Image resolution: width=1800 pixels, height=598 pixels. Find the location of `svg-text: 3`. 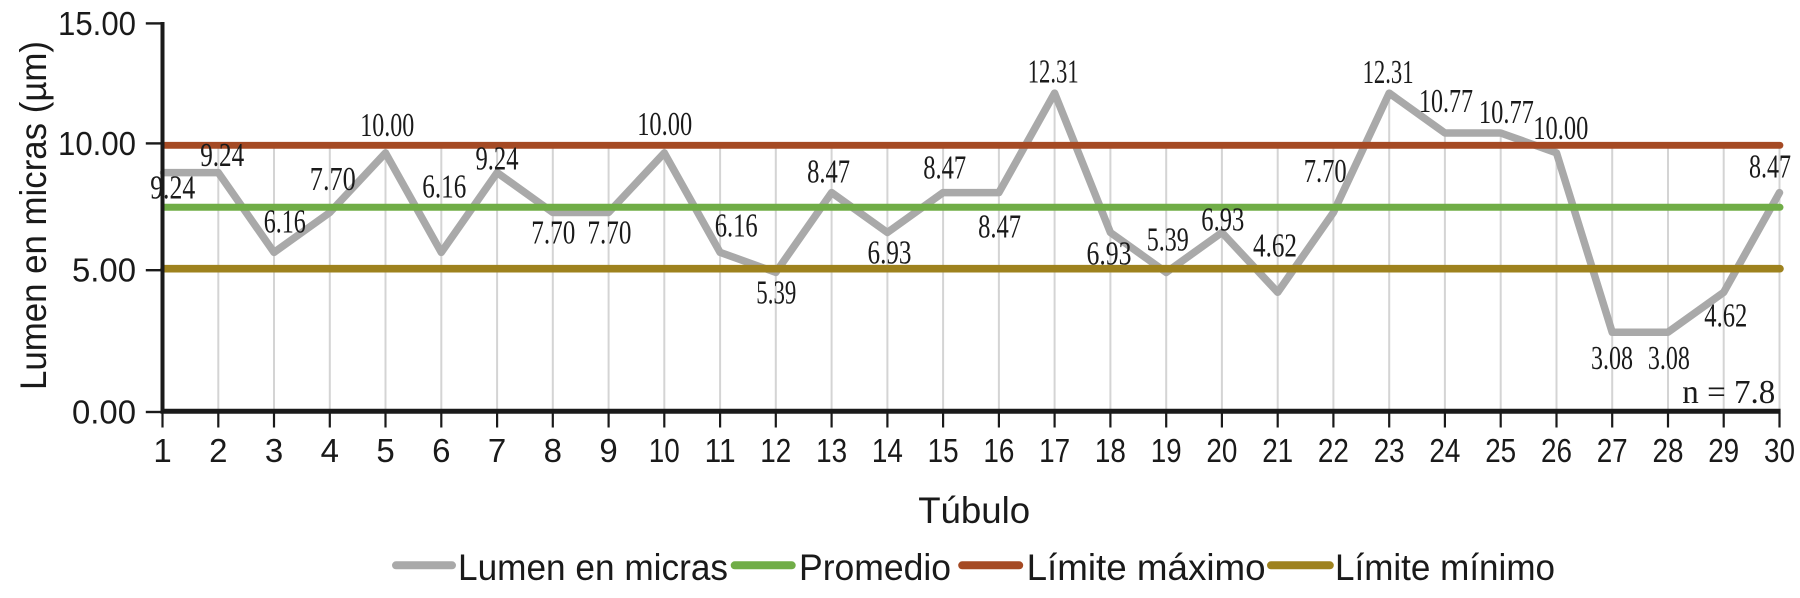

svg-text: 3 is located at coordinates (274, 450).